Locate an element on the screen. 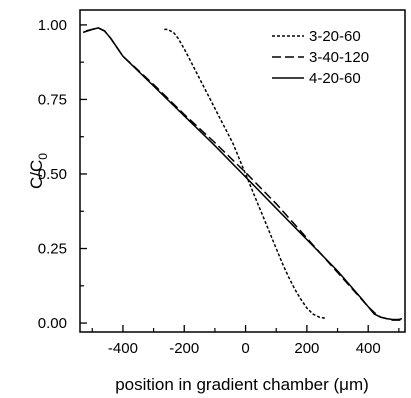 The height and width of the screenshot is (398, 411). legend: 3-20-60 3-40-120 4-20-60 is located at coordinates (320, 57).